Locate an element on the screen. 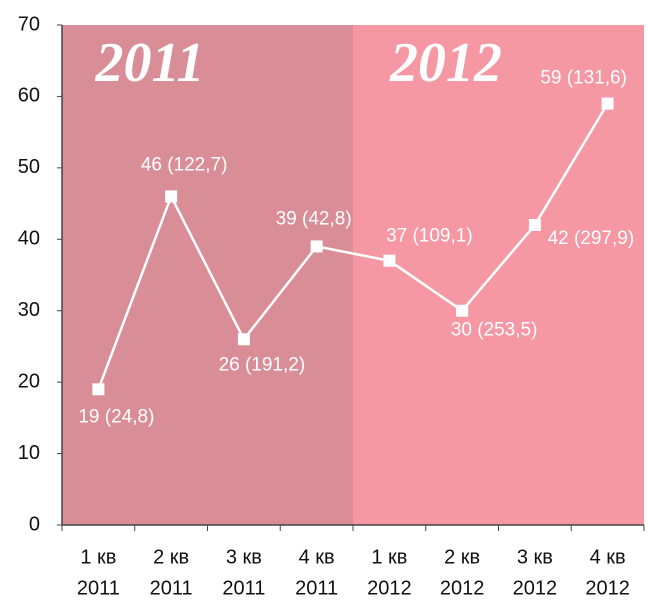 This screenshot has height=604, width=648. data-label: 26 (191,2) is located at coordinates (262, 364).